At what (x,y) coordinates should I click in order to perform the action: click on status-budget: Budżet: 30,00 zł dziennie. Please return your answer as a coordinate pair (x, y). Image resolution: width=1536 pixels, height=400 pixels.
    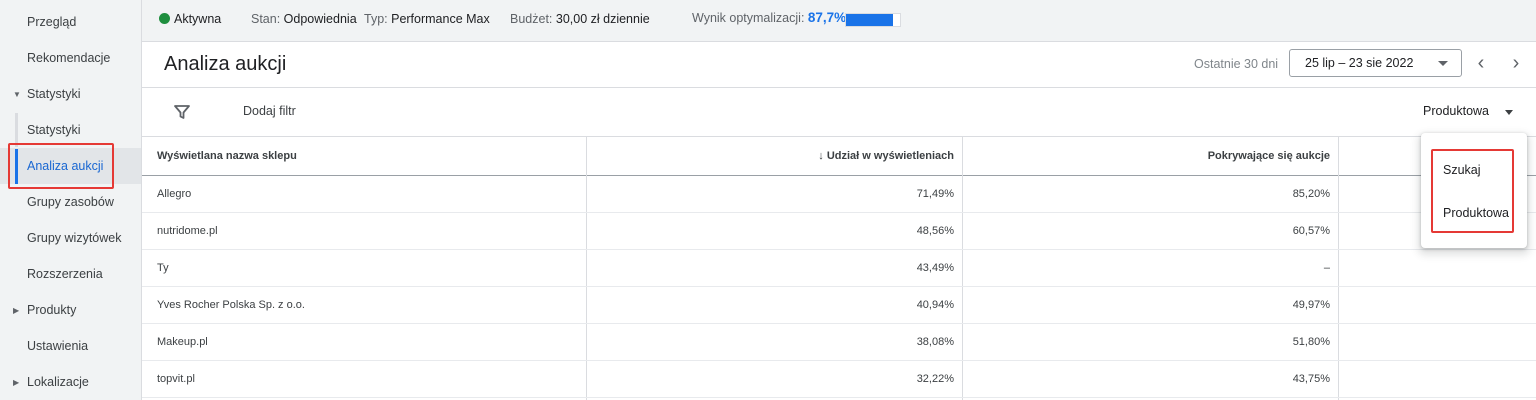
    Looking at the image, I should click on (580, 19).